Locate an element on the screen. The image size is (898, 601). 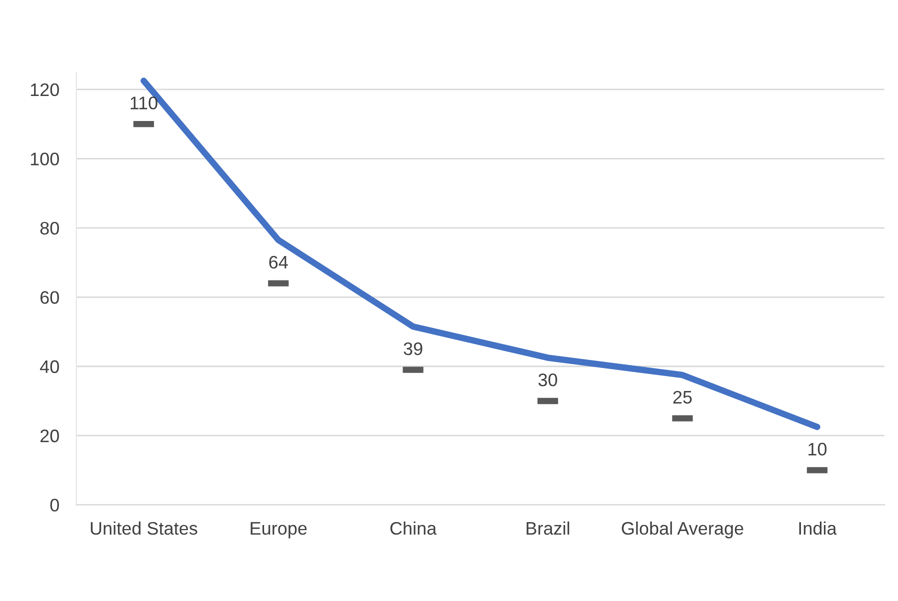
y-tick-label: 80 is located at coordinates (49, 228).